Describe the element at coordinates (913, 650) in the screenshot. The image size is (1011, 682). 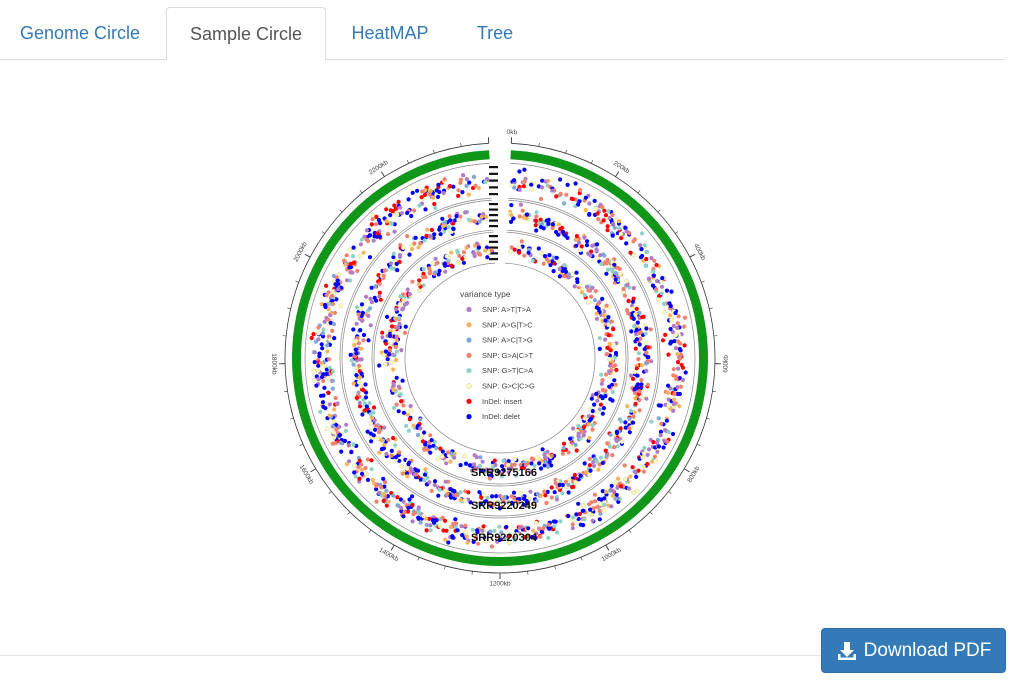
I see `download-pdf-button: Download PDF` at that location.